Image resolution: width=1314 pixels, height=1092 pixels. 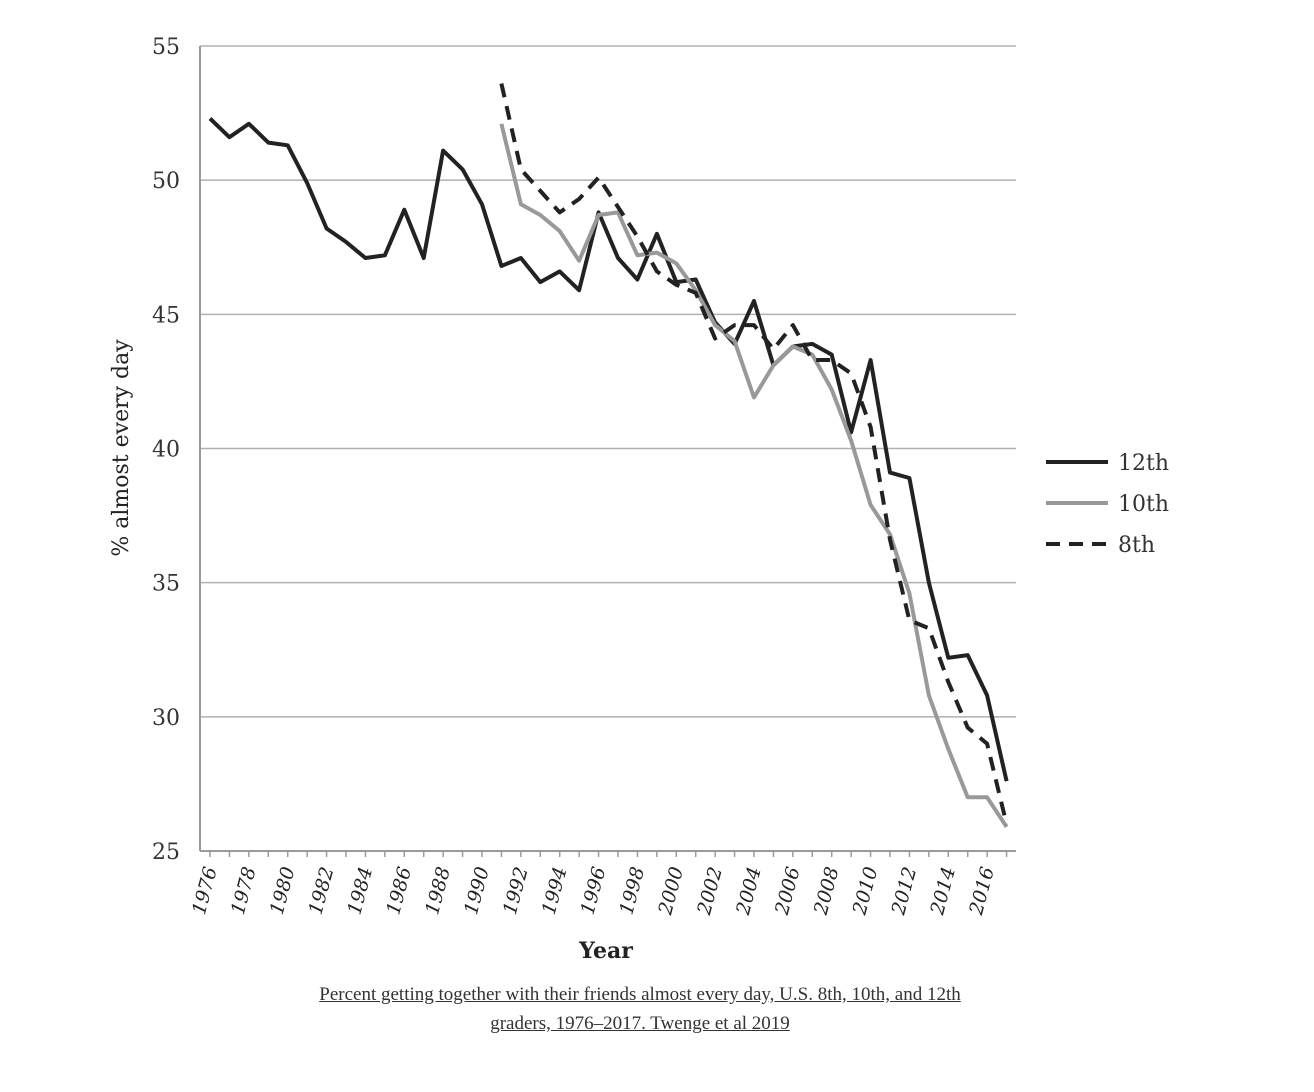 What do you see at coordinates (1107, 504) in the screenshot?
I see `legend: 12th 10th 8th` at bounding box center [1107, 504].